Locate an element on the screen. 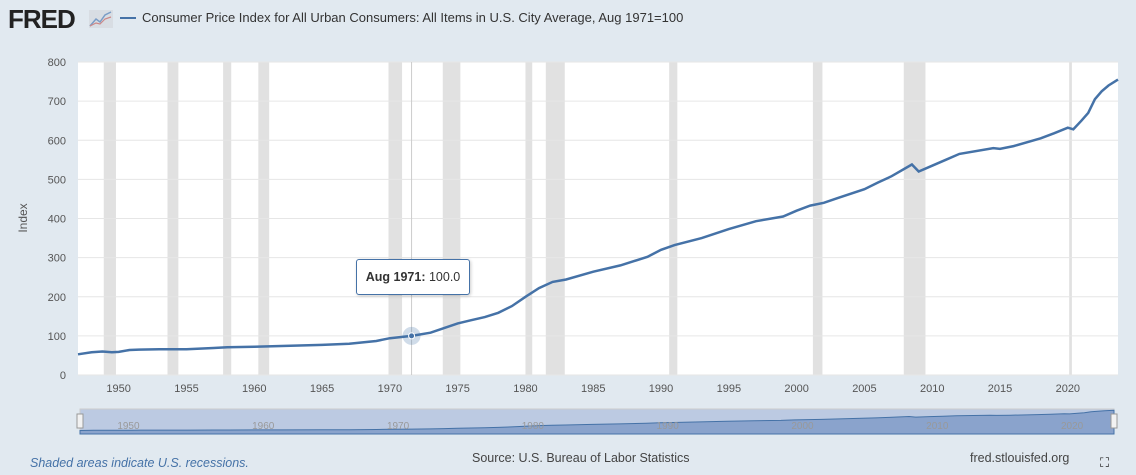 The width and height of the screenshot is (1136, 475). x-tick-label: 1965 is located at coordinates (322, 389).